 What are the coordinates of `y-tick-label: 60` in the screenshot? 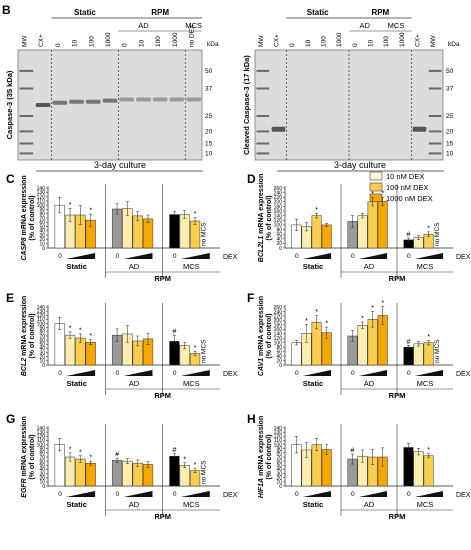 It's located at (42, 462).